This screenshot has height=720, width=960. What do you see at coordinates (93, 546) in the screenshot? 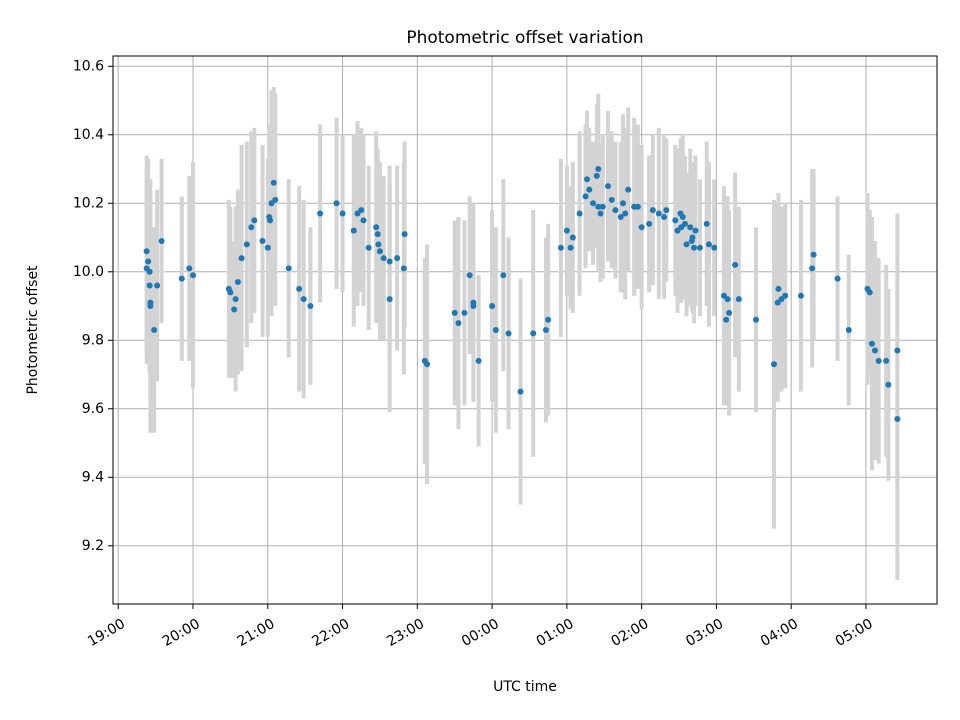
I see `y-tick-label: 9.2` at bounding box center [93, 546].